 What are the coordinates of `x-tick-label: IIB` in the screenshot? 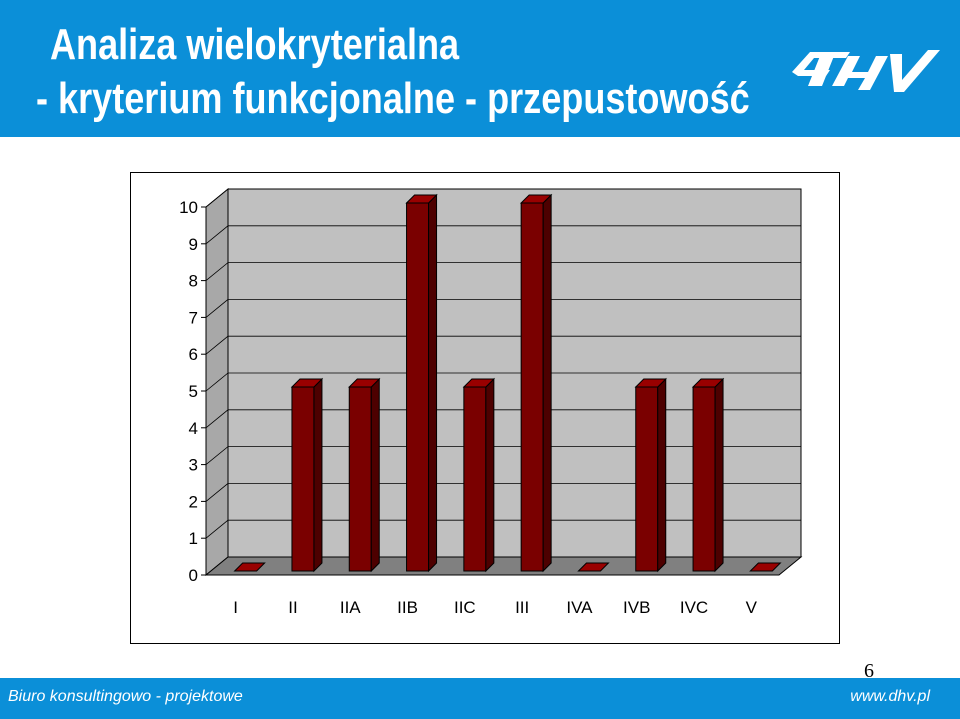 It's located at (407, 607).